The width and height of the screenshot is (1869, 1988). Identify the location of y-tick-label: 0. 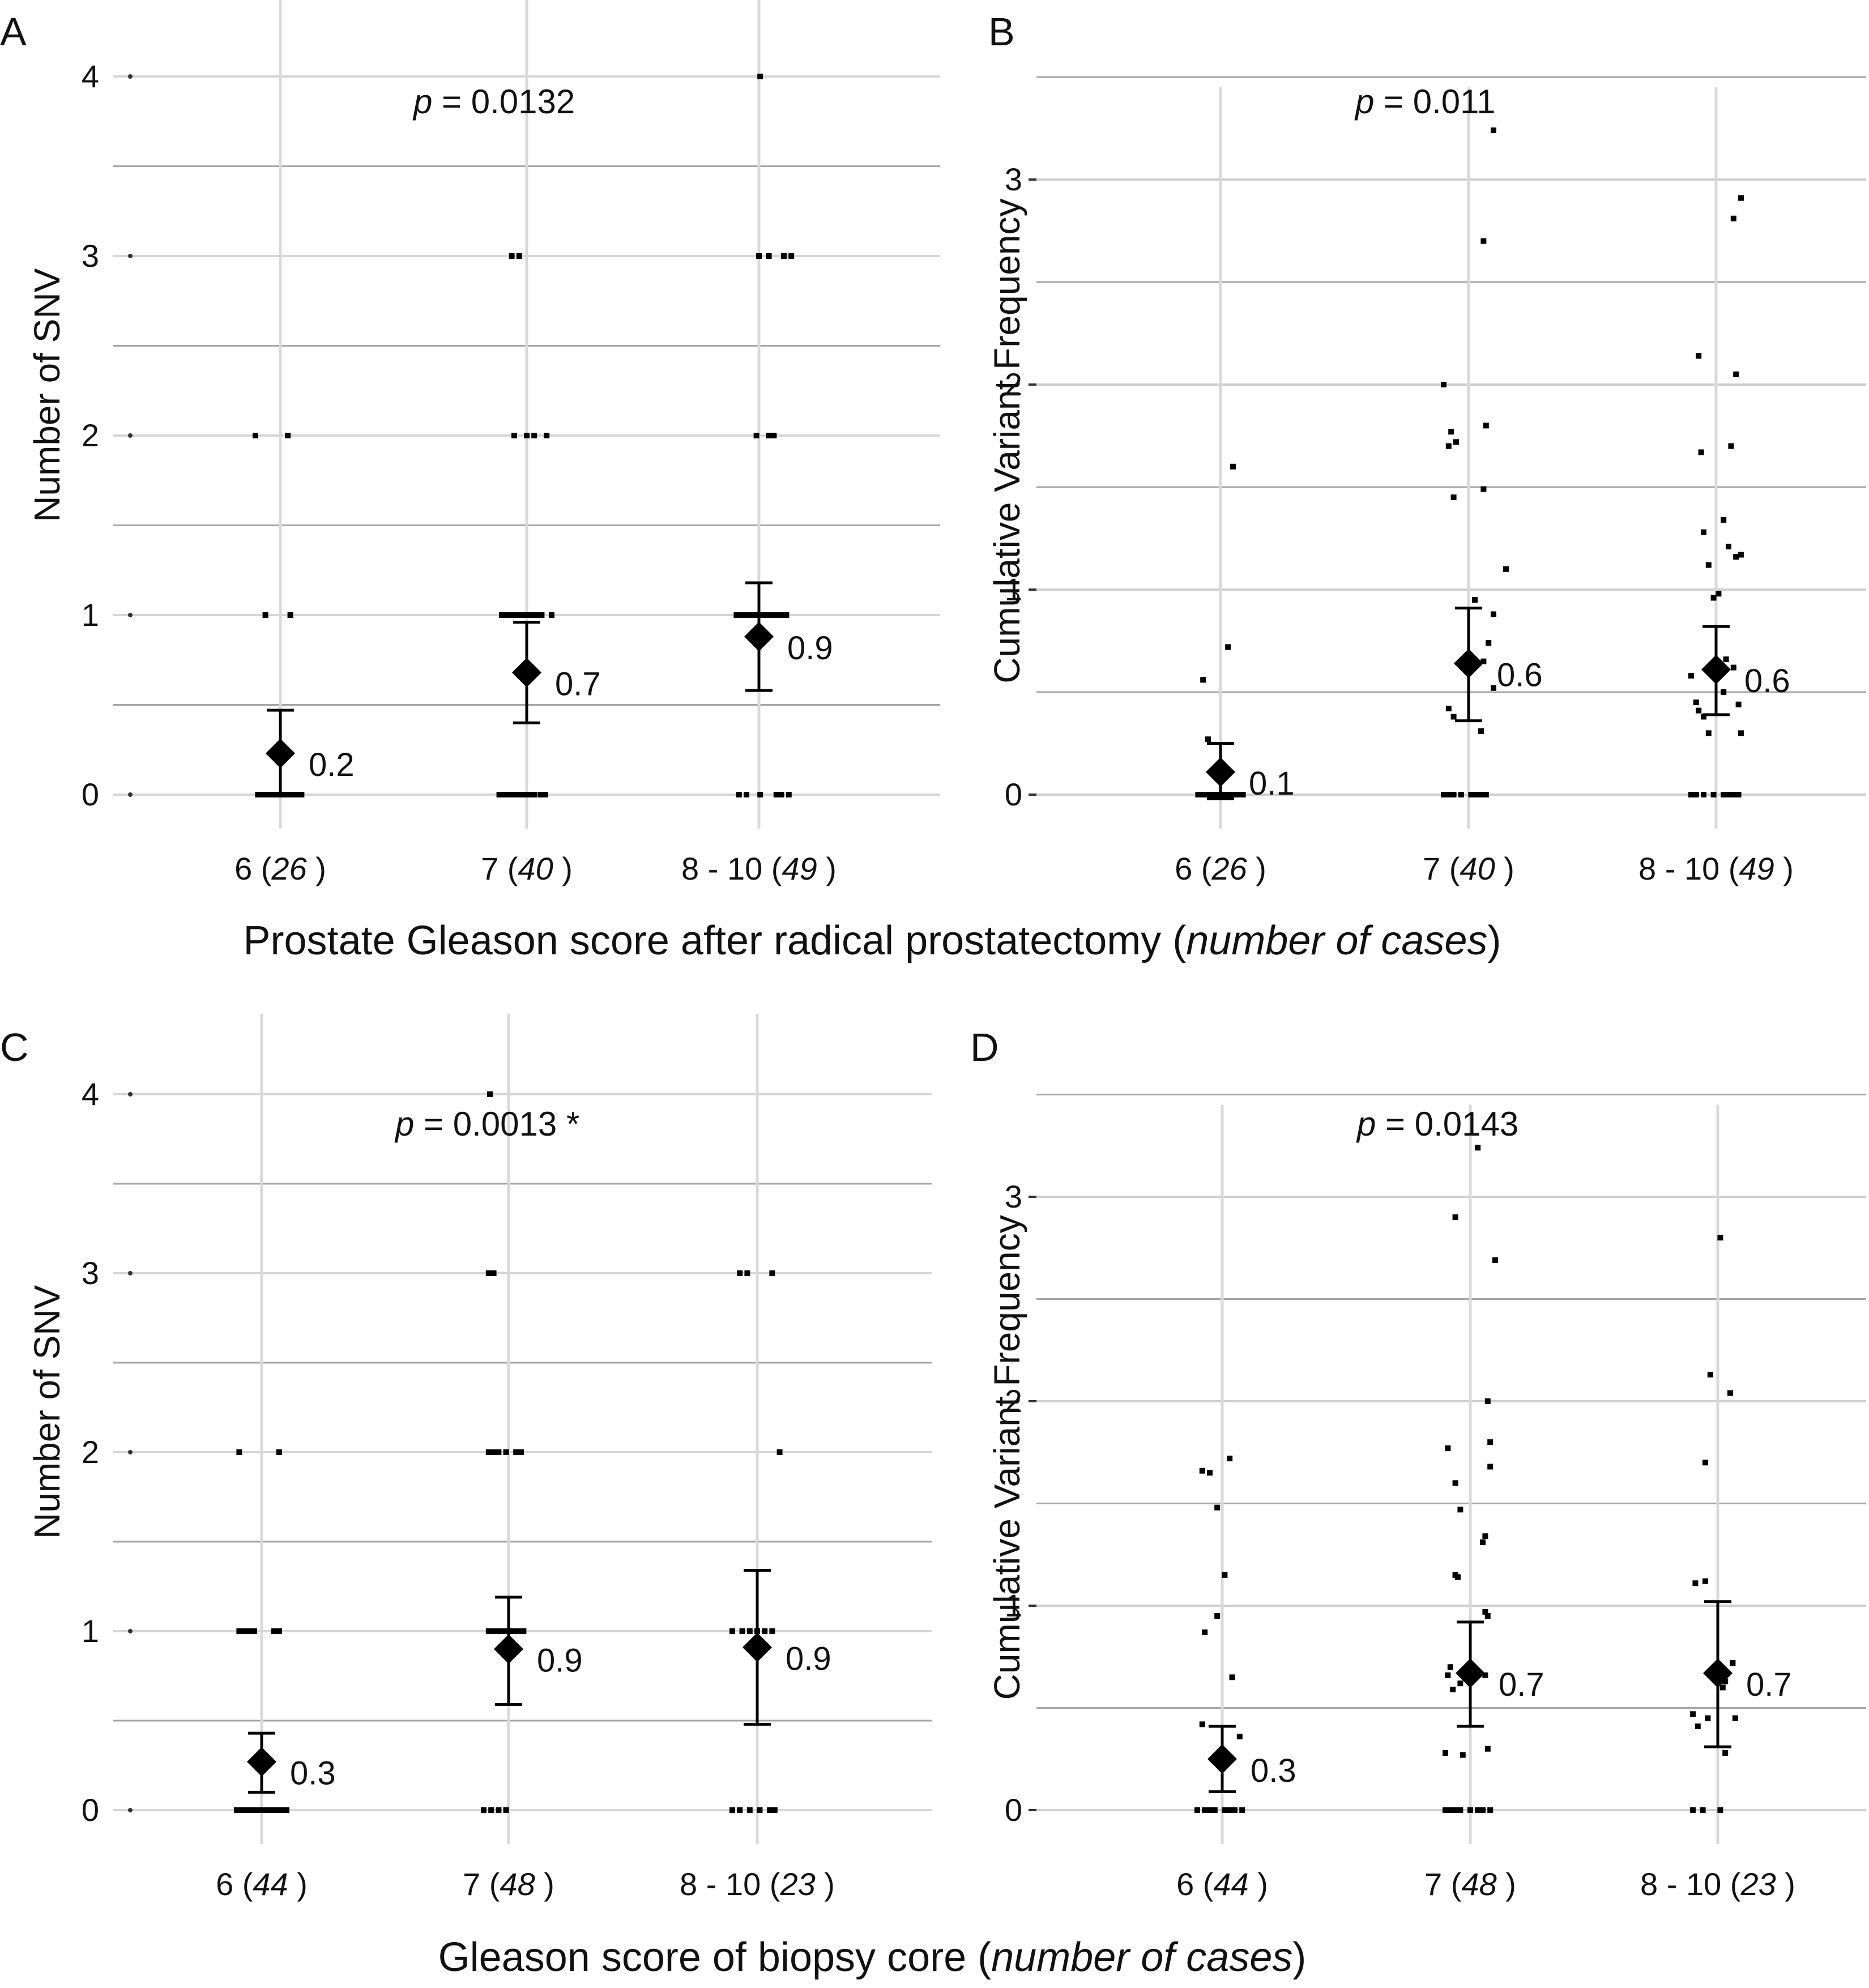
(1014, 795).